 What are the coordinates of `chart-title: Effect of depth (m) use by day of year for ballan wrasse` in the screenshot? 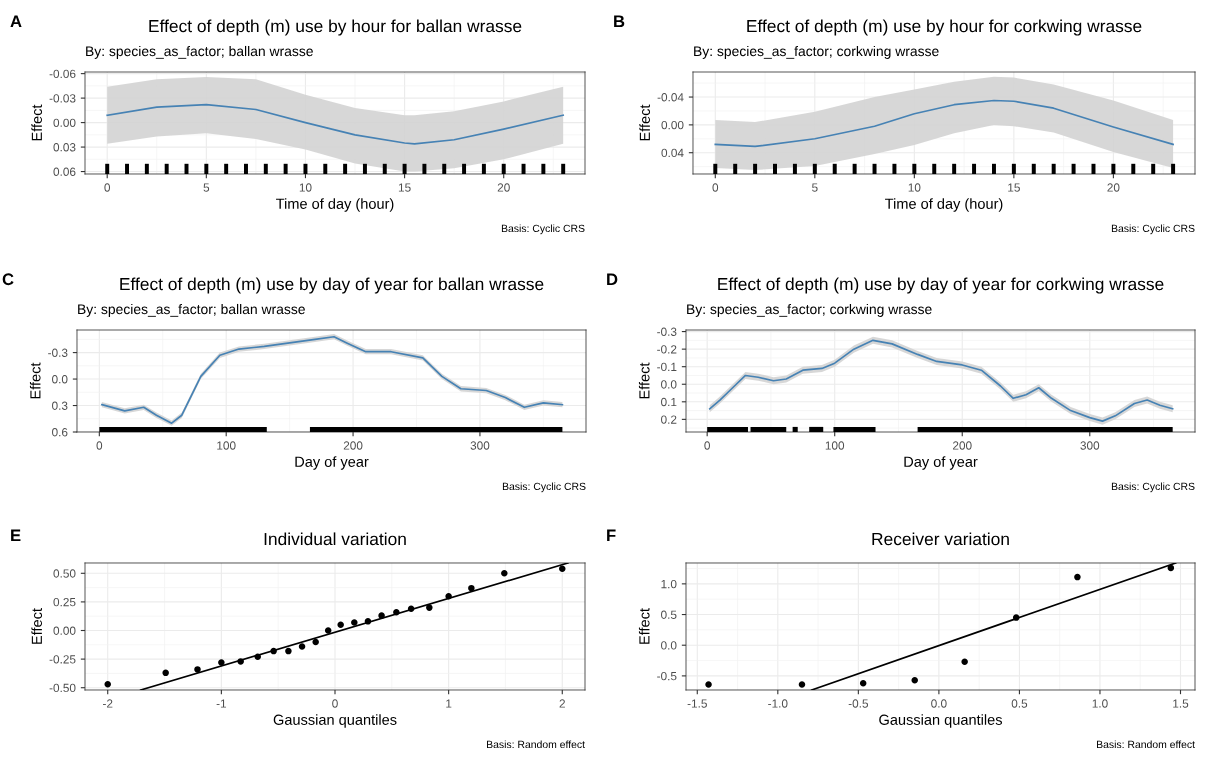 It's located at (332, 285).